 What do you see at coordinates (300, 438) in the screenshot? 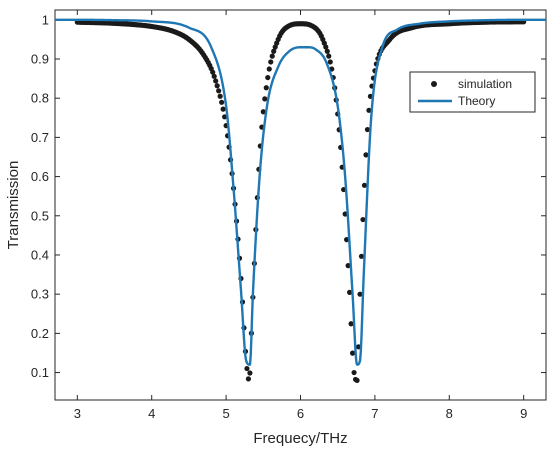
I see `x-axis-label: Frequecy/THz` at bounding box center [300, 438].